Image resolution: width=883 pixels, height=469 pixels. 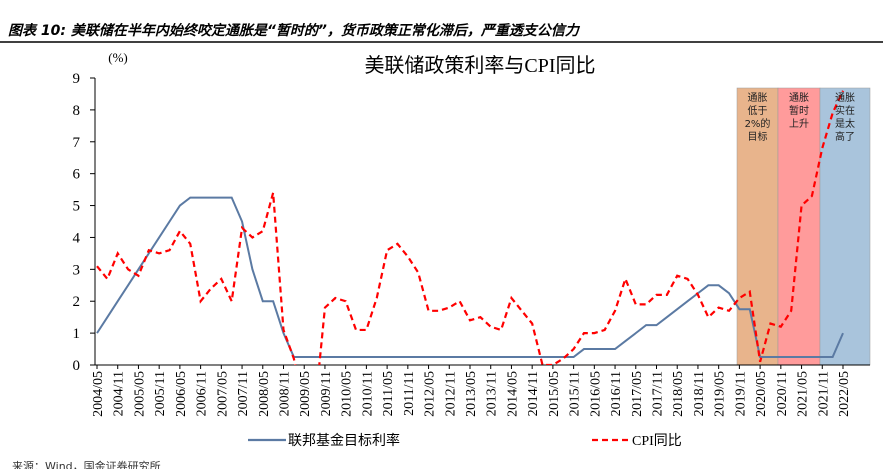 What do you see at coordinates (86, 464) in the screenshot?
I see `source: 来源：Wind，国金证券研究所` at bounding box center [86, 464].